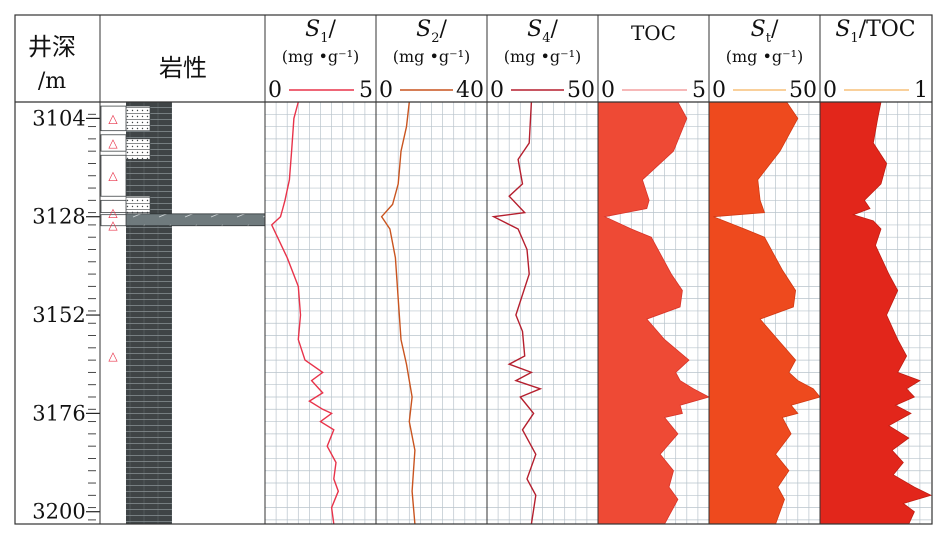  Describe the element at coordinates (431, 313) in the screenshot. I see `grid-s2` at that location.